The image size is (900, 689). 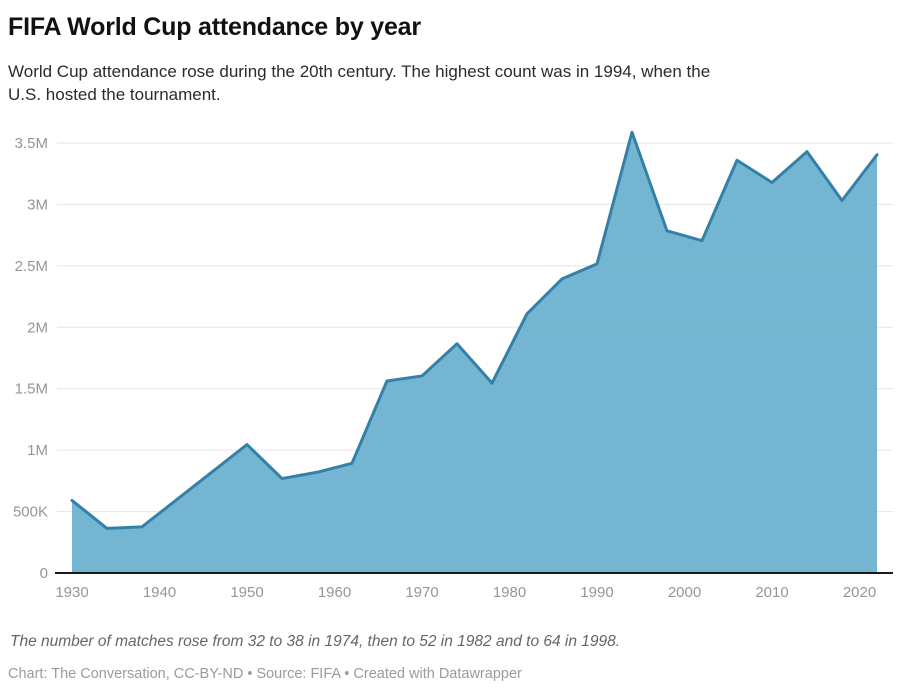 What do you see at coordinates (334, 592) in the screenshot?
I see `svg-text: 1960` at bounding box center [334, 592].